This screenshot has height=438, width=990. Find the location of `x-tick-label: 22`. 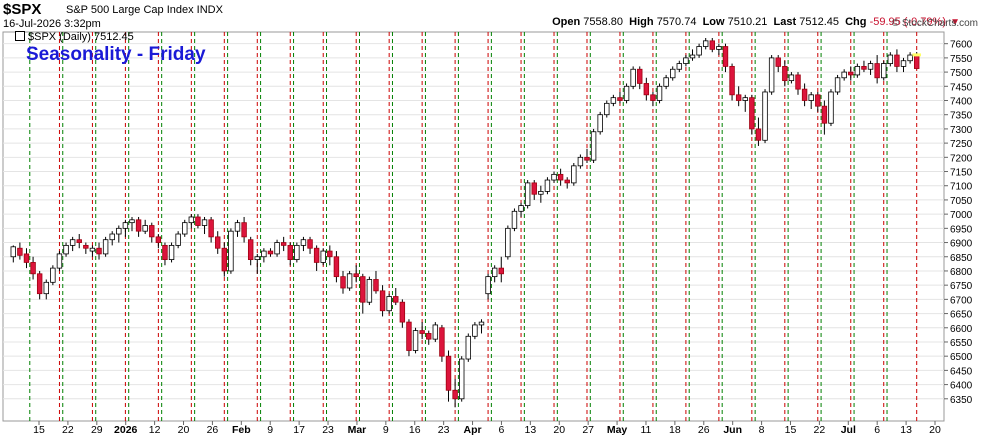

x-tick-label: 22 is located at coordinates (820, 430).